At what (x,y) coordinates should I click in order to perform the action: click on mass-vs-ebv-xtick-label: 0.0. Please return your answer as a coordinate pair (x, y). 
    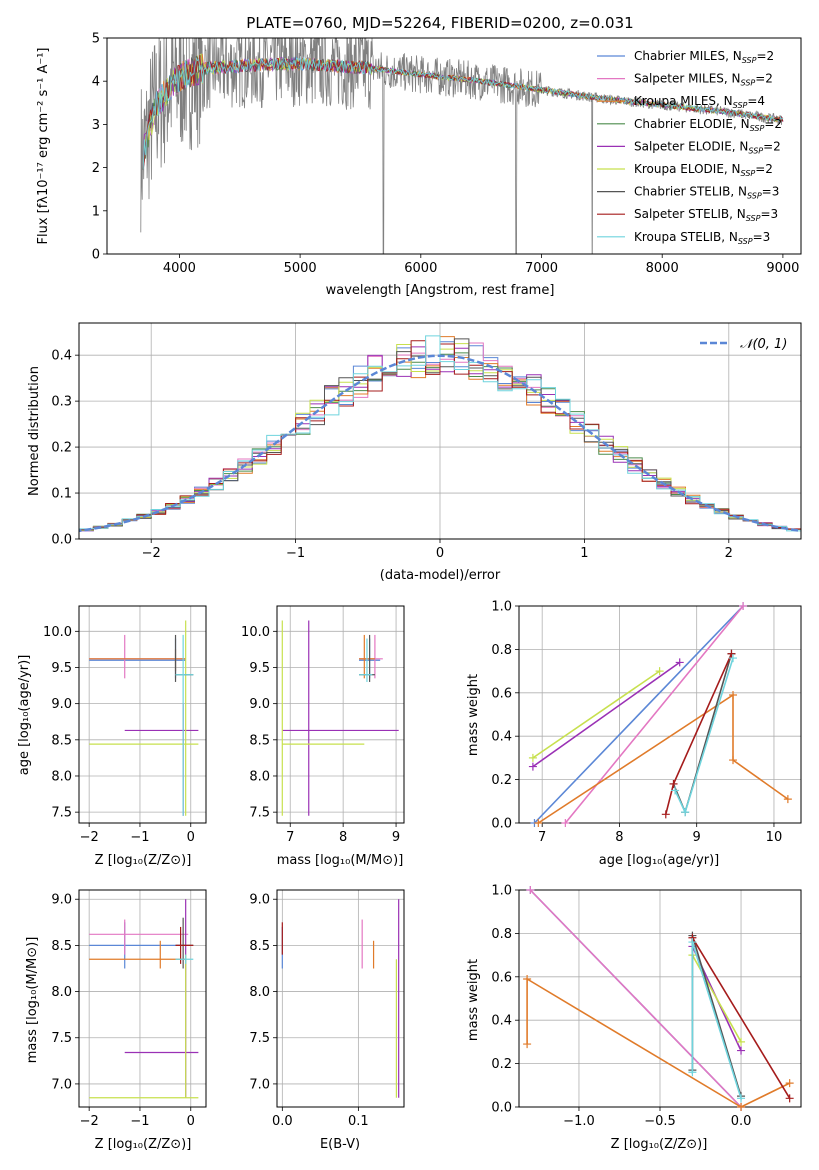
    Looking at the image, I should click on (282, 1121).